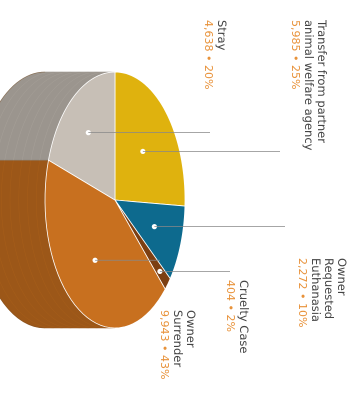 The image size is (351, 402). I want to click on pie-slice-owner-requested-euthanasia, so click(150, 239).